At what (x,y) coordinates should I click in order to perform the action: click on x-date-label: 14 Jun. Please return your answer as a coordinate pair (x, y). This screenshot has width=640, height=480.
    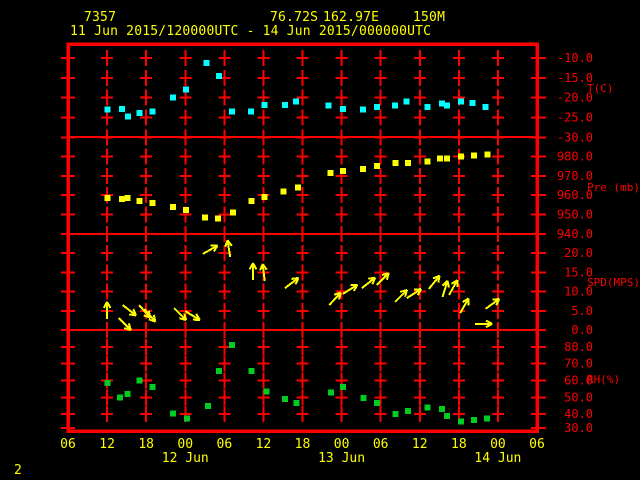
    Looking at the image, I should click on (497, 458).